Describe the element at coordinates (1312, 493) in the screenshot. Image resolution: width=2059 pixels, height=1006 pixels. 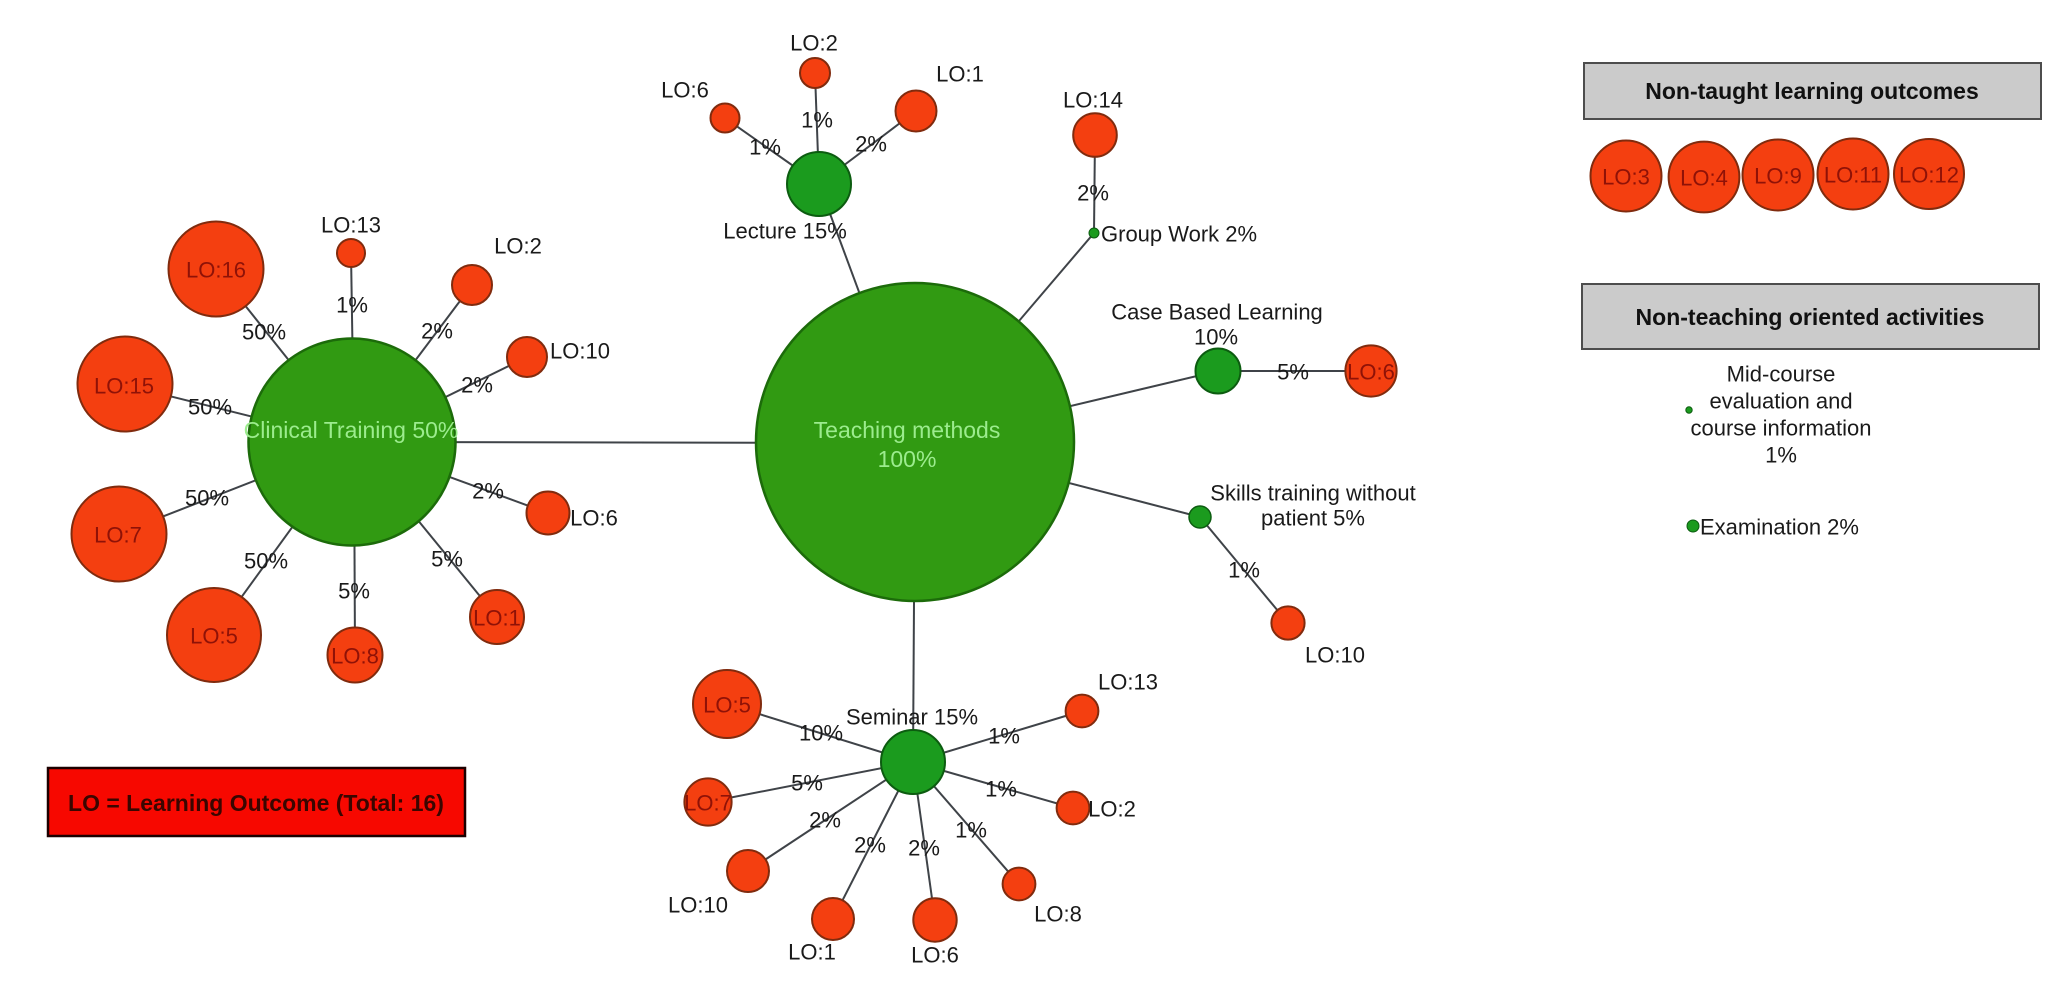
I see `svg-text: Skills training without` at that location.